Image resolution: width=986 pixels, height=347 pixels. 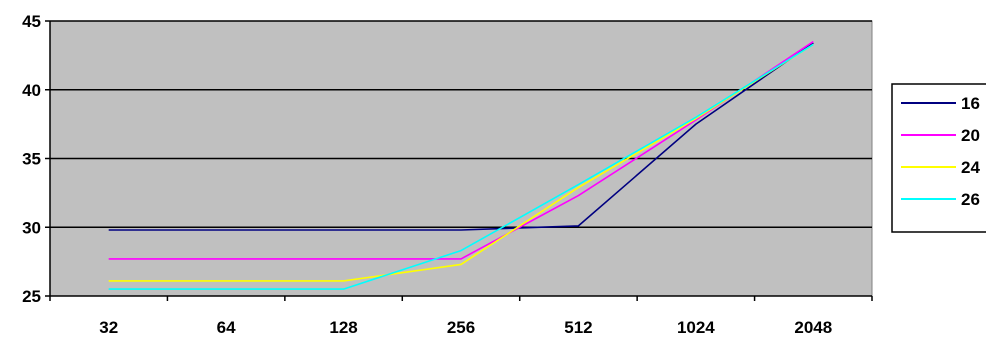 I want to click on legend-label-20: 20, so click(x=970, y=135).